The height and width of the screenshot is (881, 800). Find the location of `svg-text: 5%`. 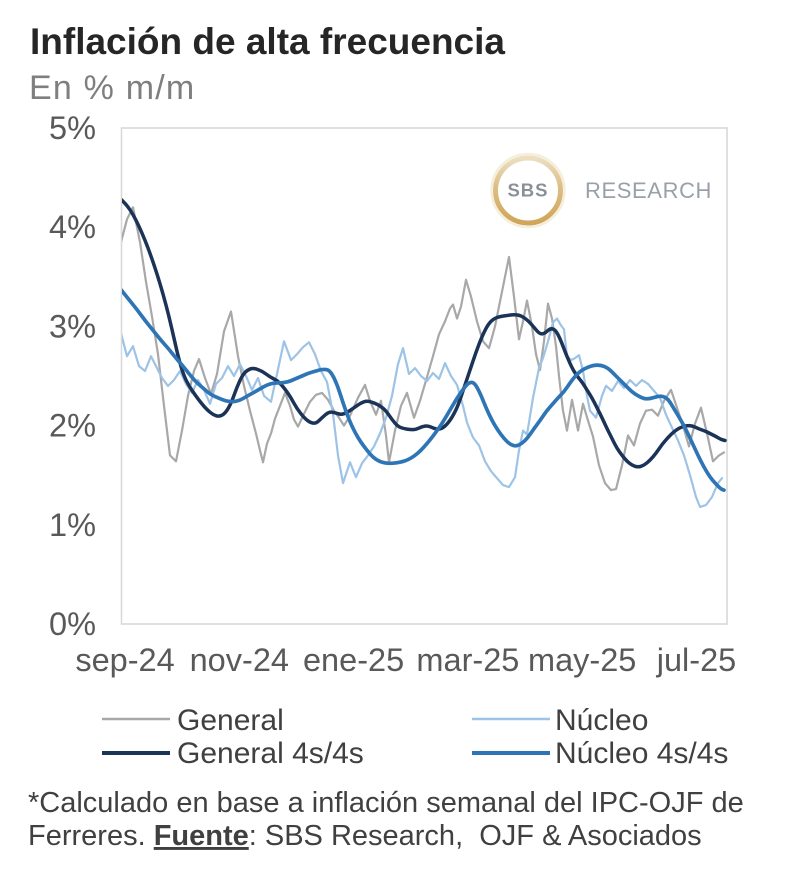

svg-text: 5% is located at coordinates (72, 128).